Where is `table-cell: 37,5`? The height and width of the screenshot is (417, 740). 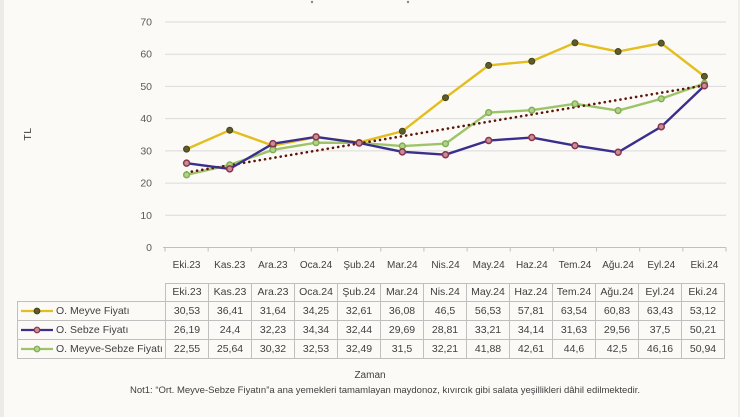 table-cell: 37,5 is located at coordinates (660, 330).